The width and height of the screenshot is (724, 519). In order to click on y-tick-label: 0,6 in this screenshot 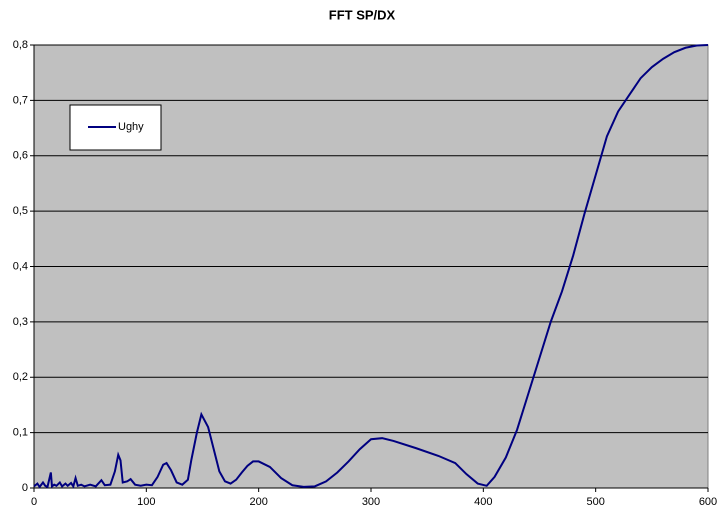, I will do `click(20, 156)`.